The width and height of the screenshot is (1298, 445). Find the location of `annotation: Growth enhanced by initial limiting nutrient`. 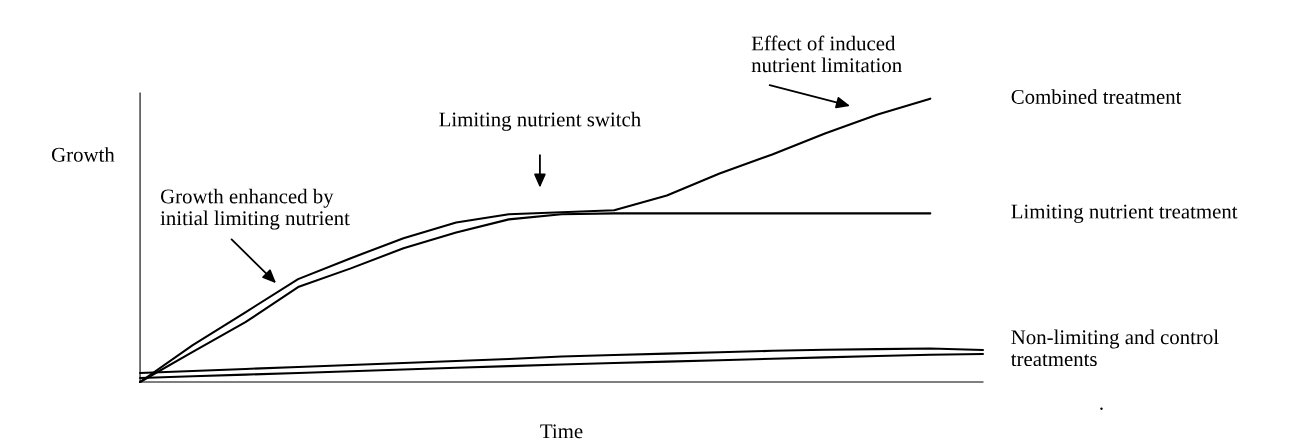

annotation: Growth enhanced by initial limiting nutrient is located at coordinates (255, 209).